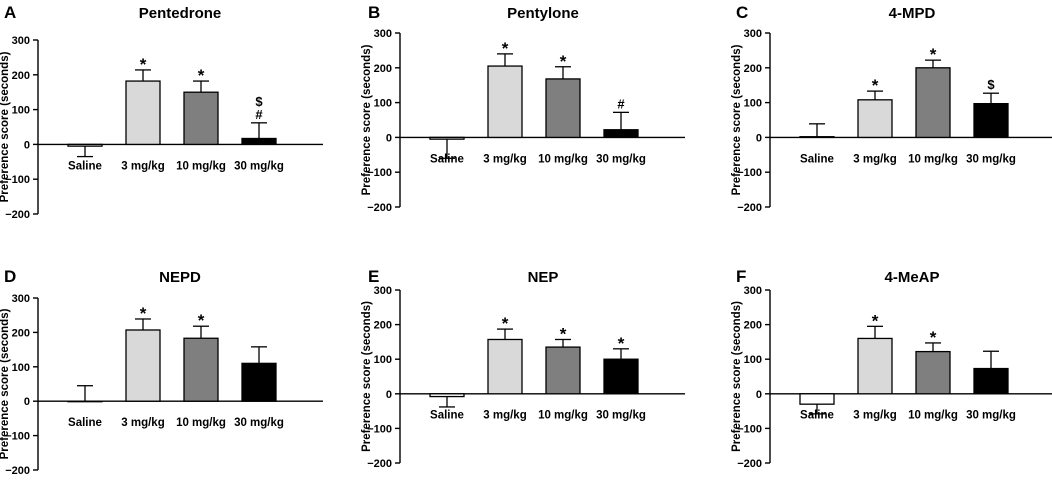 This screenshot has width=1052, height=481. Describe the element at coordinates (912, 13) in the screenshot. I see `chart-title: 4-MPD` at that location.